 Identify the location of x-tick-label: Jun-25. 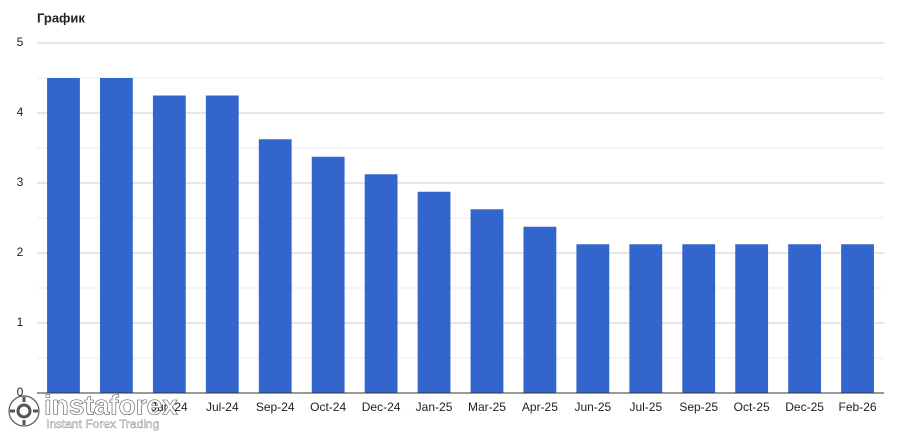
(592, 407).